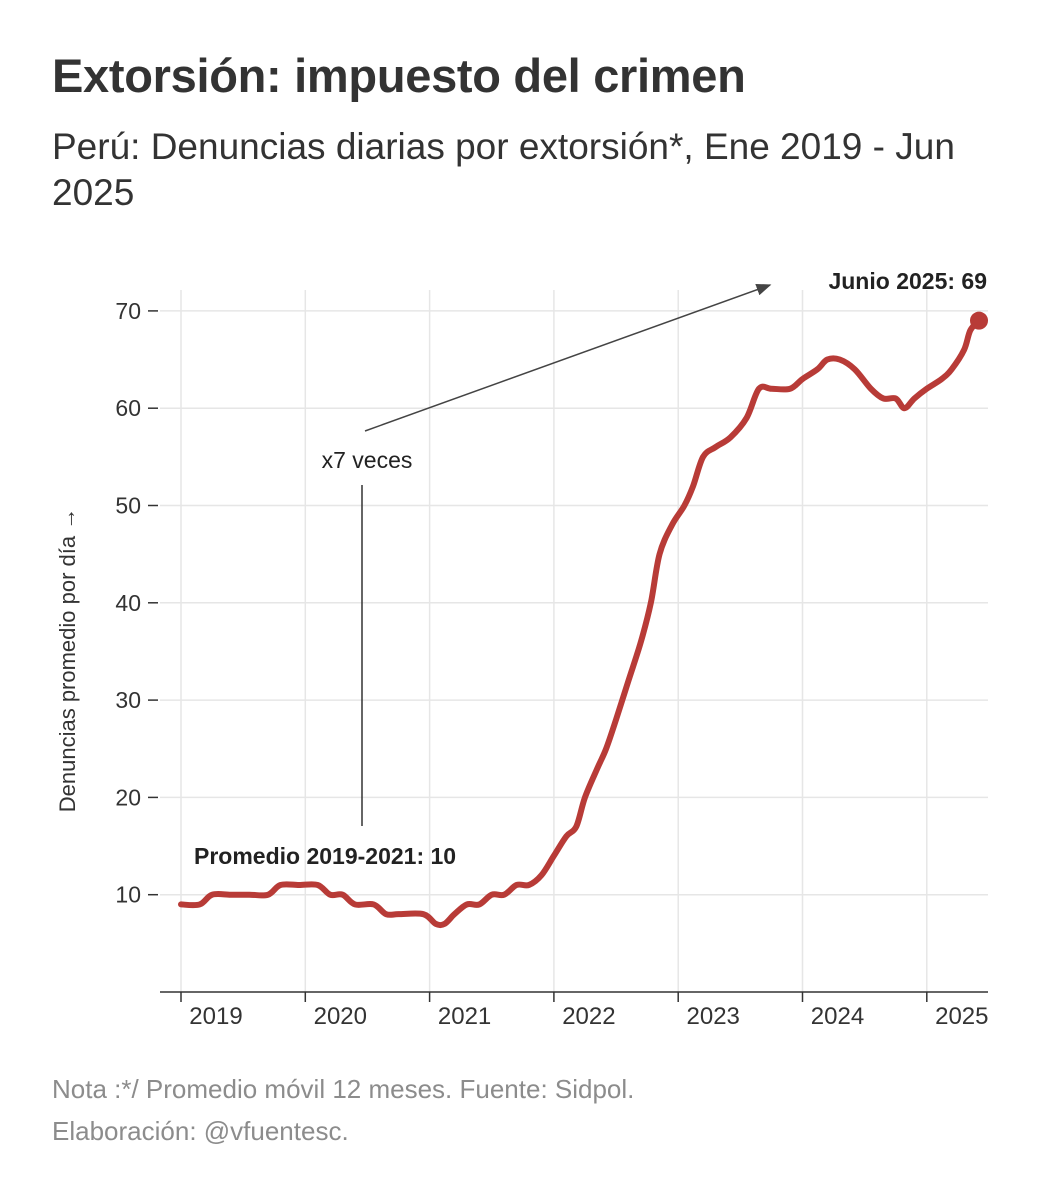 The height and width of the screenshot is (1200, 1059). What do you see at coordinates (568, 357) in the screenshot?
I see `annotation-arrow` at bounding box center [568, 357].